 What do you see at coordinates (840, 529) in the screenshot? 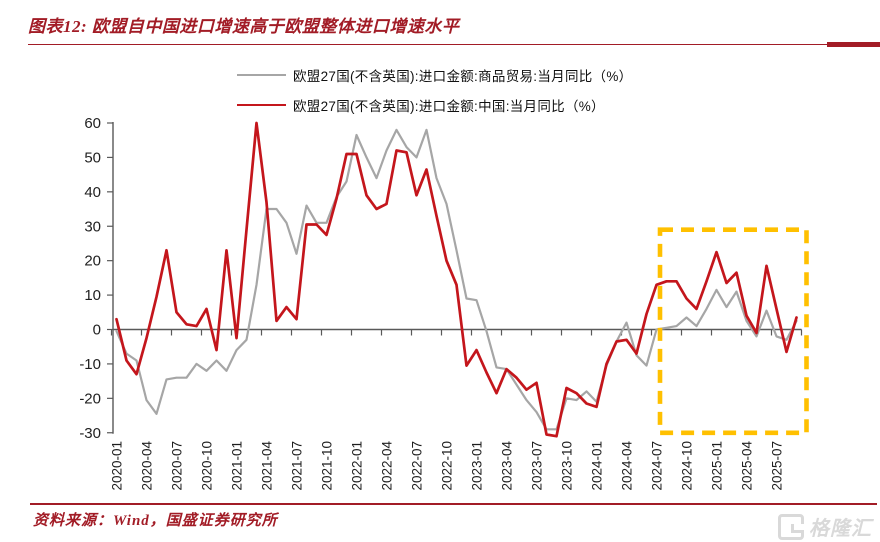
I see `watermark-text: 格隆汇` at bounding box center [840, 529].